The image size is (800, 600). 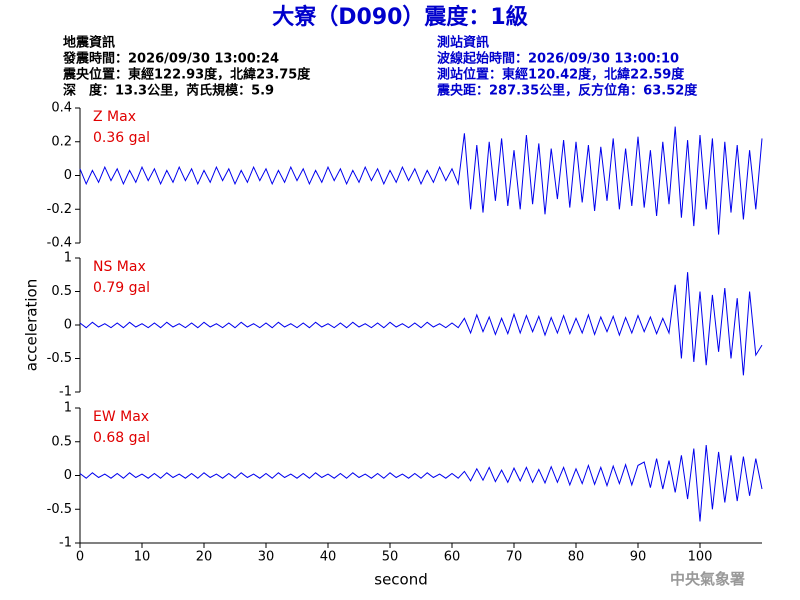 What do you see at coordinates (142, 557) in the screenshot?
I see `x-tick-label: 10` at bounding box center [142, 557].